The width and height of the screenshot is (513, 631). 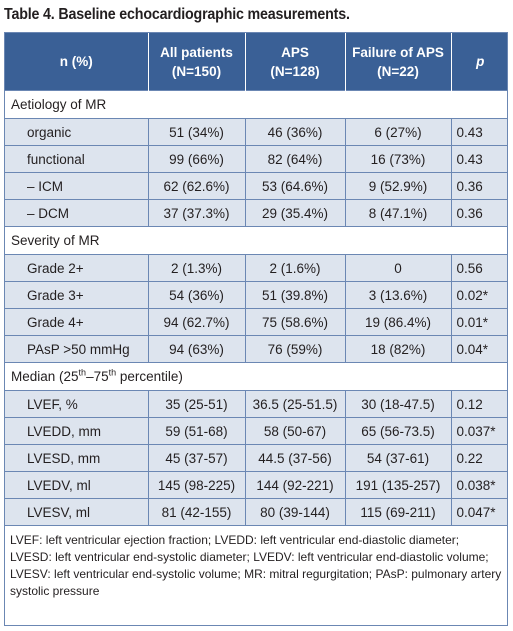 I want to click on row-label: LVESD, mm, so click(x=76, y=458).